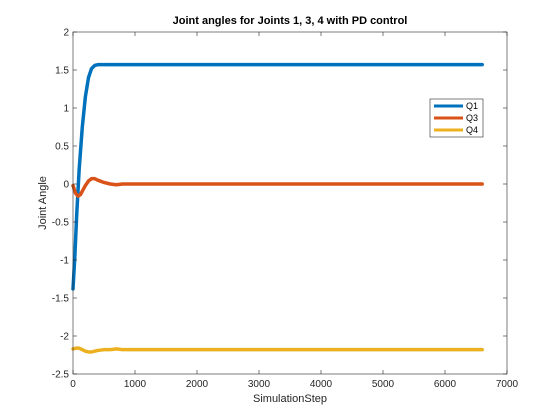 This screenshot has height=420, width=560. I want to click on y-axis-label: Joint Angle, so click(43, 203).